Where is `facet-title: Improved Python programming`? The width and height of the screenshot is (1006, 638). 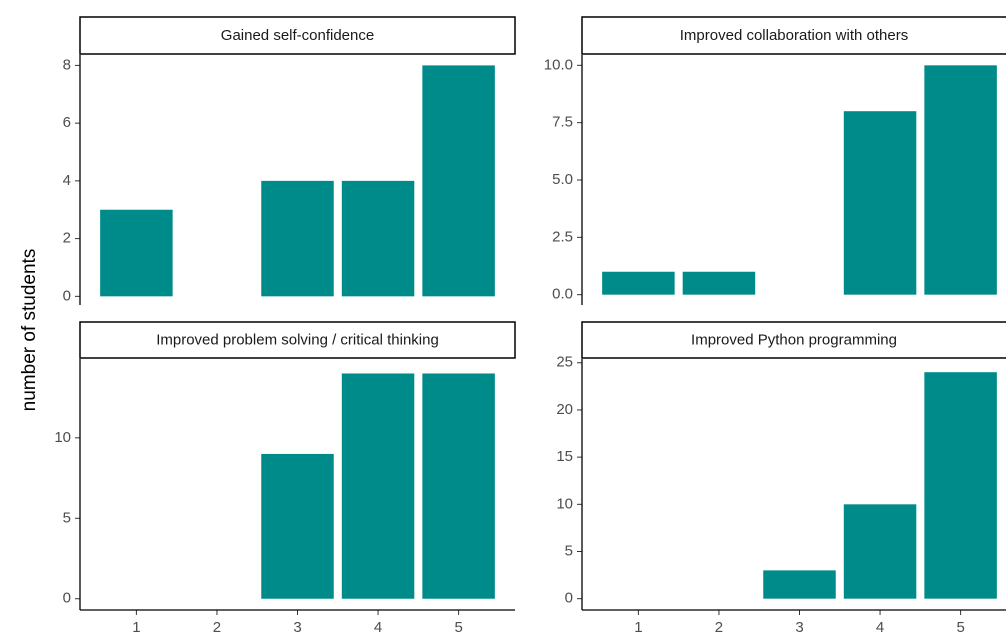 facet-title: Improved Python programming is located at coordinates (794, 339).